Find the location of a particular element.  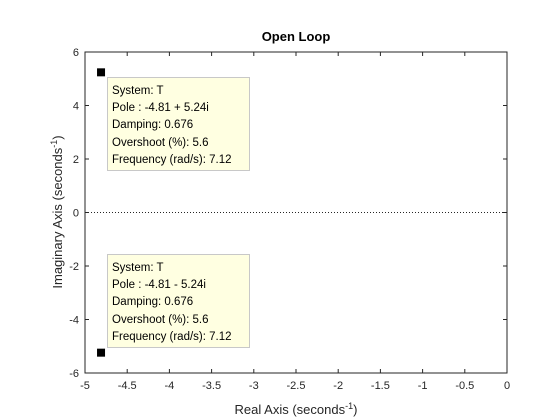

x-axis-label: Real Axis (seconds-1) is located at coordinates (296, 409).